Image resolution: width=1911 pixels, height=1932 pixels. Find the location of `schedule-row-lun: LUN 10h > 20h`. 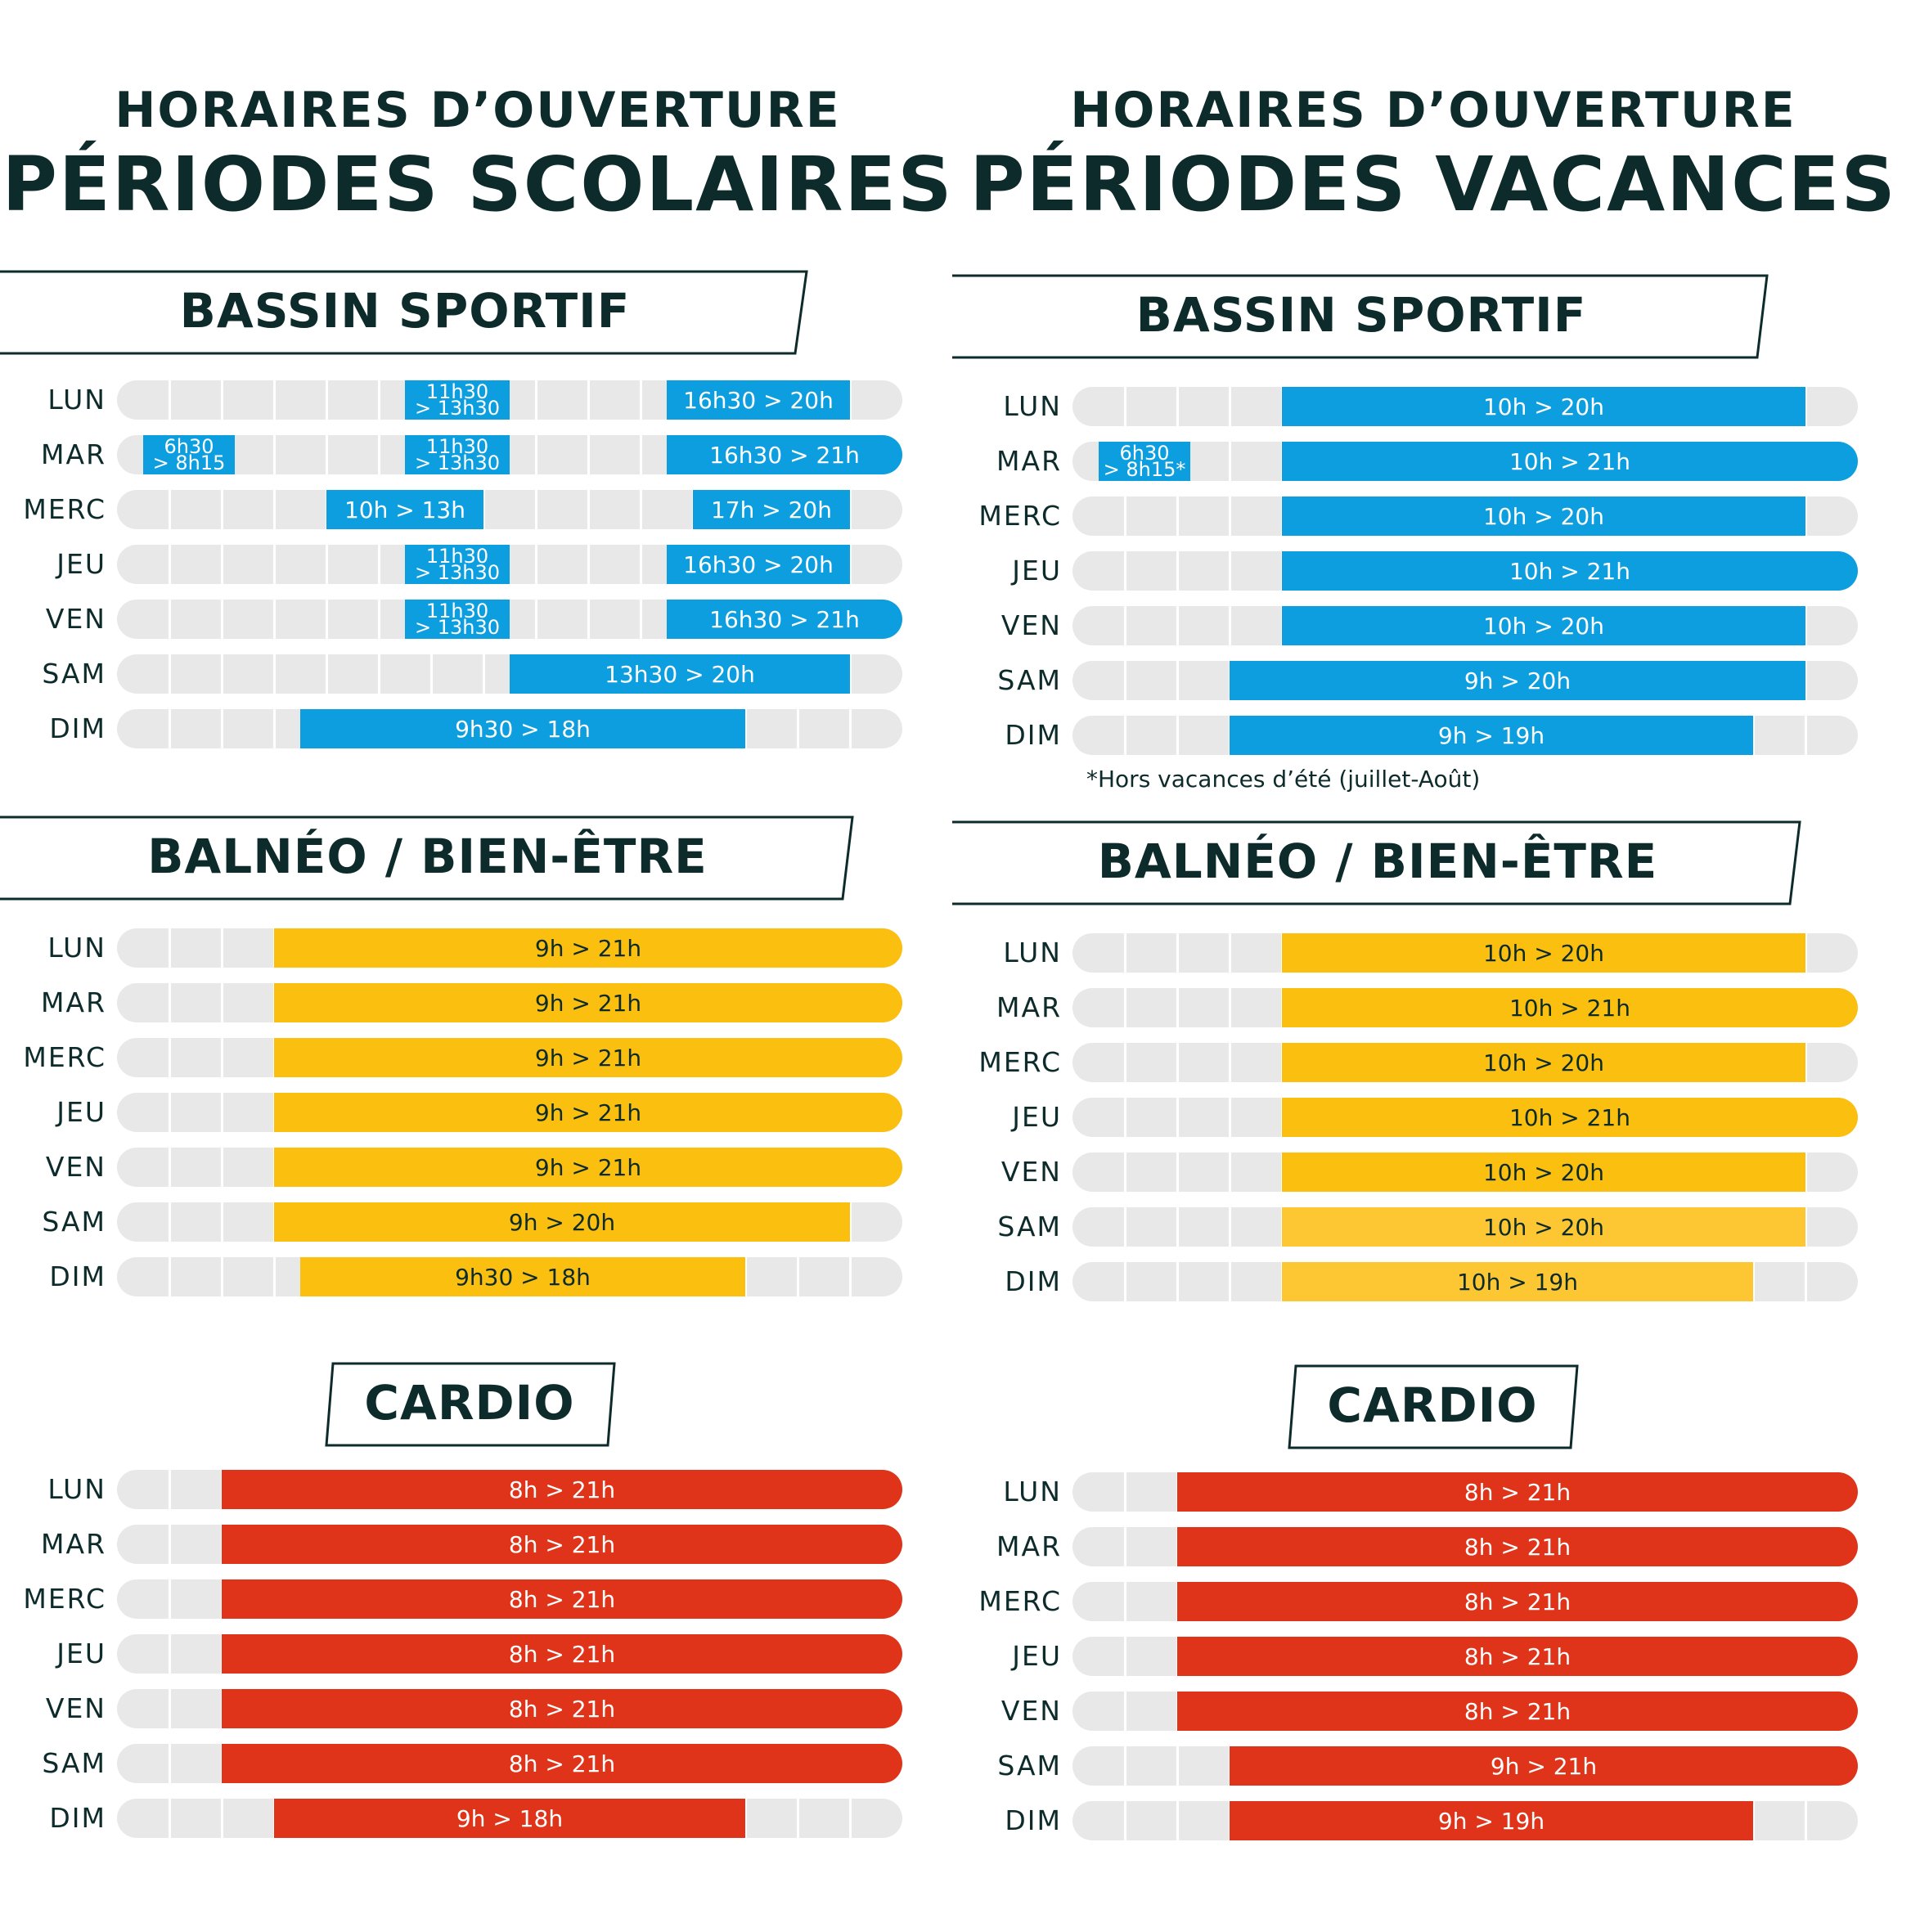

schedule-row-lun: LUN 10h > 20h is located at coordinates (1433, 406).